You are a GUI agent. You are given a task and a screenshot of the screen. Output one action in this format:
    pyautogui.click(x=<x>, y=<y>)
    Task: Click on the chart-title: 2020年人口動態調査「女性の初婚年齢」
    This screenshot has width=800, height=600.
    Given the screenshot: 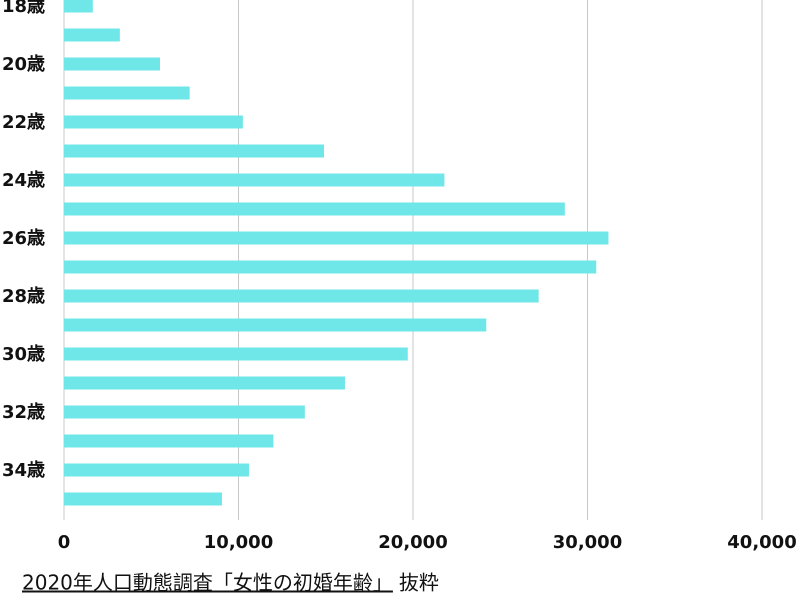 What is the action you would take?
    pyautogui.click(x=207, y=583)
    